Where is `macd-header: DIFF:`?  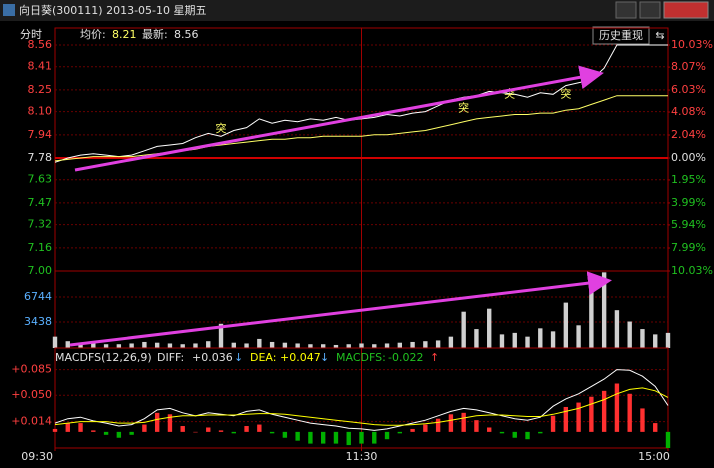 macd-header: DIFF: is located at coordinates (170, 357).